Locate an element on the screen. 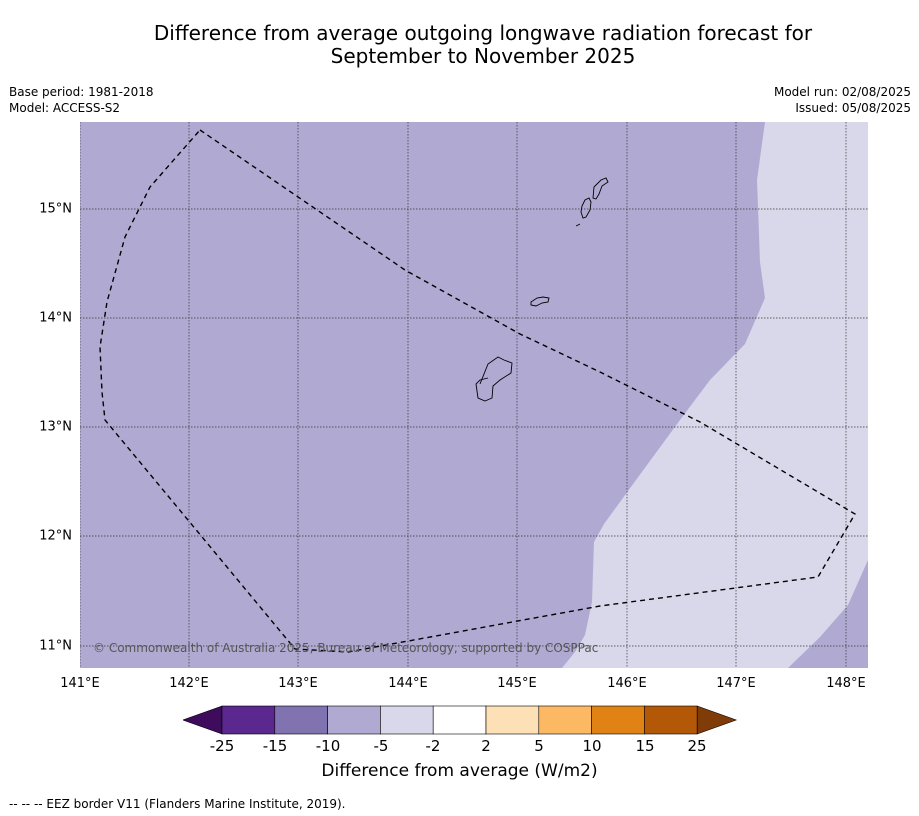 This screenshot has height=816, width=919. colorbar-tick-9: 25 is located at coordinates (697, 746).